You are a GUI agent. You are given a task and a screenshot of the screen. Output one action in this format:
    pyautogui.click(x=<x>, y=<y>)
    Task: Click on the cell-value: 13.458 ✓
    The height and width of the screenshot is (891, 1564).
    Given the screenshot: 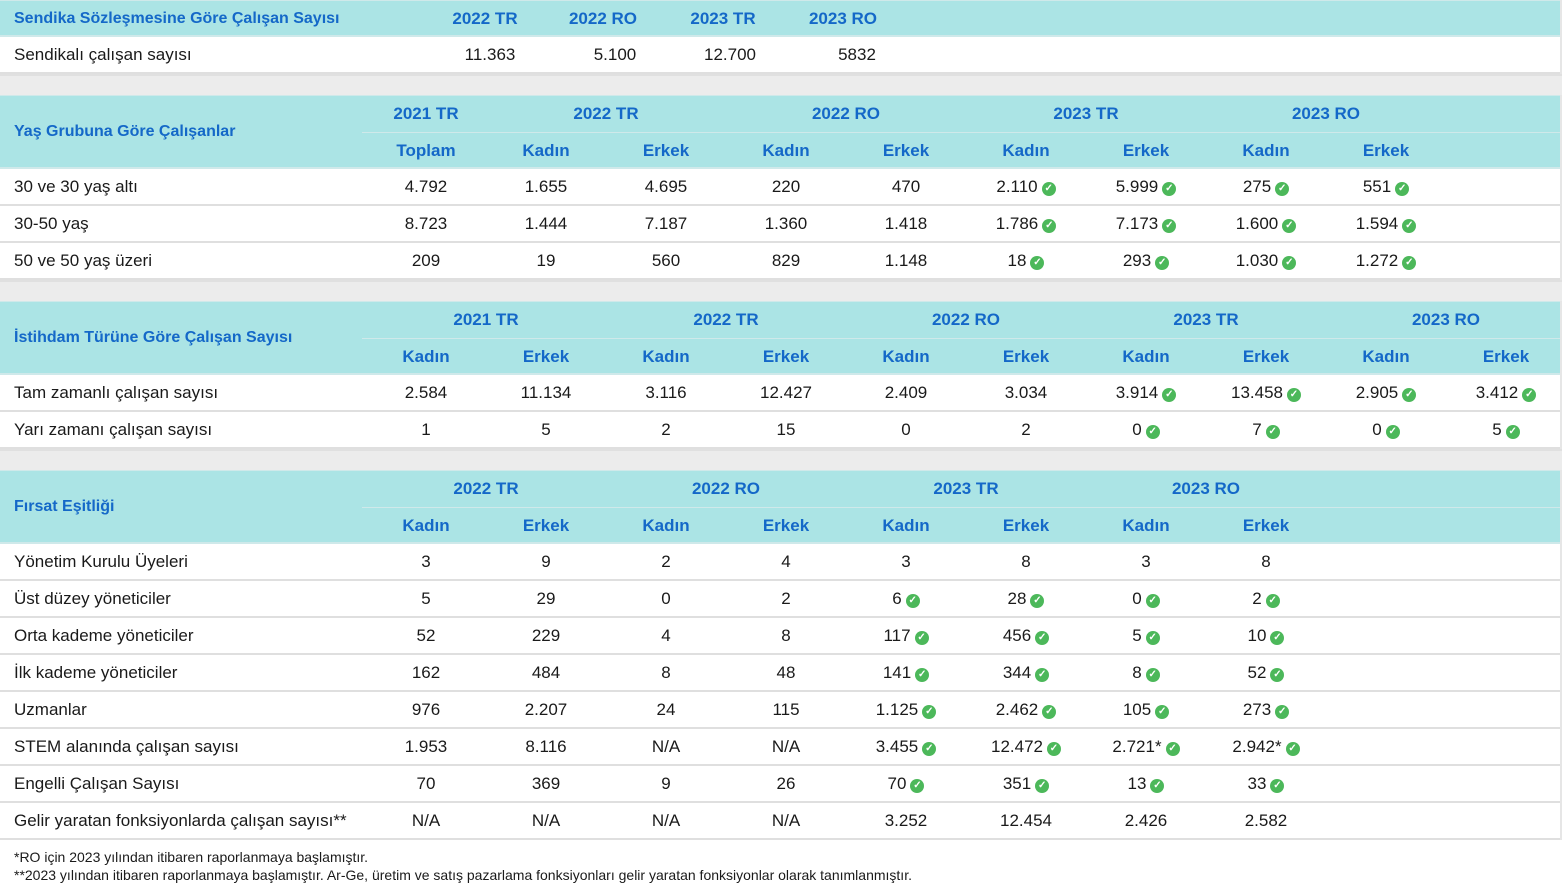 What is the action you would take?
    pyautogui.click(x=1266, y=392)
    